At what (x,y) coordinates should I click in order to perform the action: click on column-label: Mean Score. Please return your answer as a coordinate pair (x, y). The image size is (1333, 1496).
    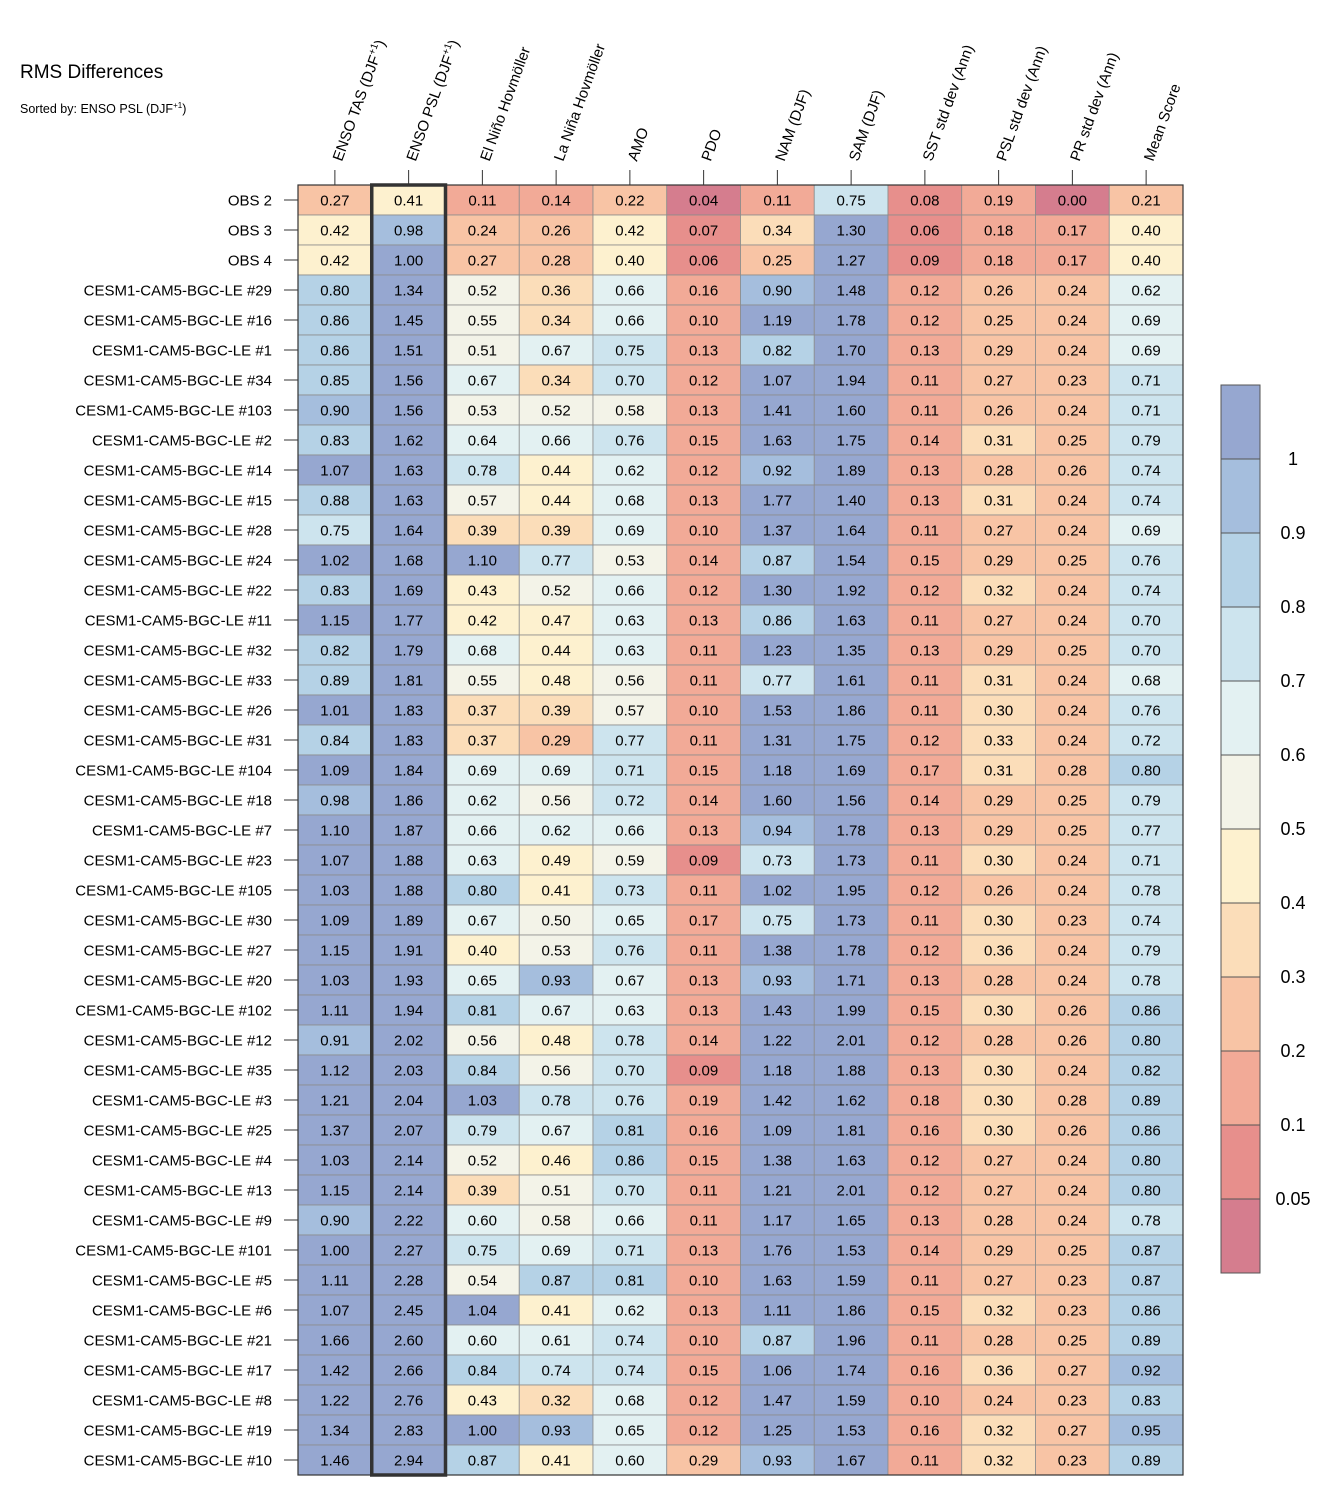
    Looking at the image, I should click on (1163, 123).